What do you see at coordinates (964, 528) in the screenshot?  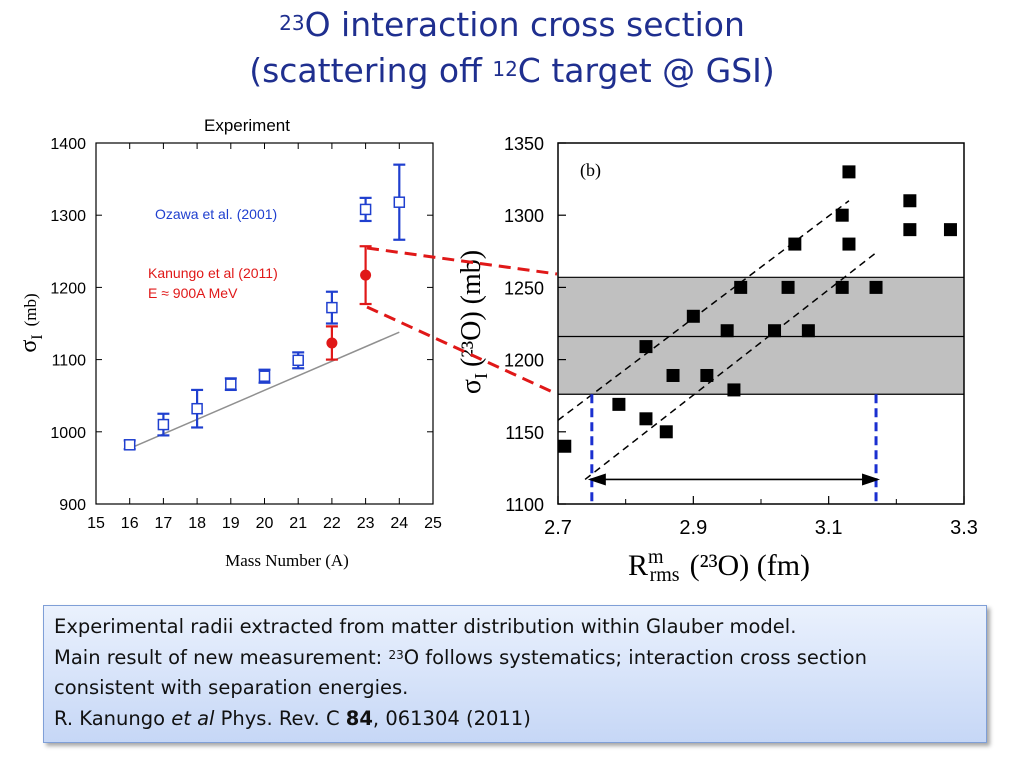 I see `right-x-tick-label: 3.3` at bounding box center [964, 528].